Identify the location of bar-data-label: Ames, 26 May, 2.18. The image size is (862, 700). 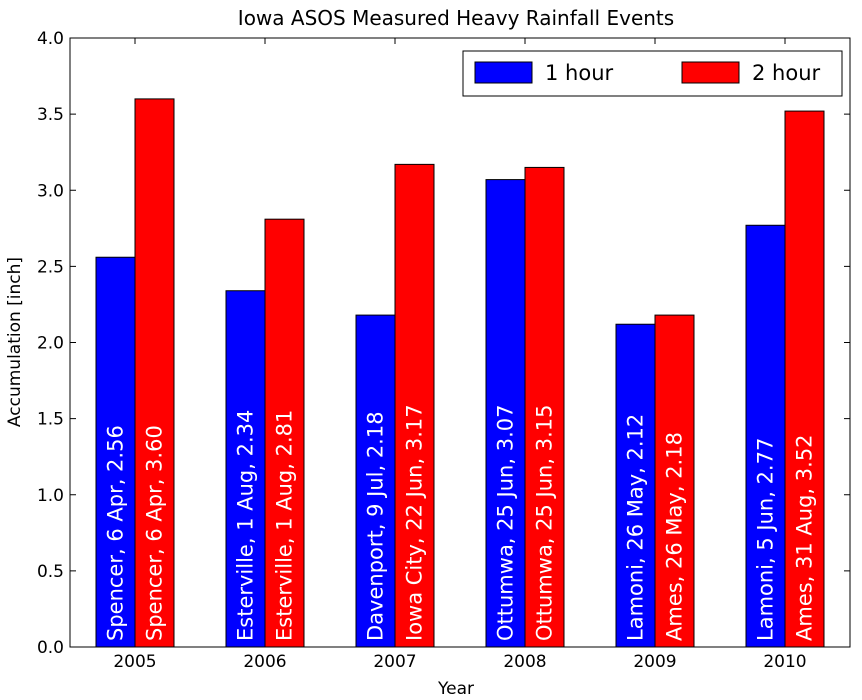
(675, 536).